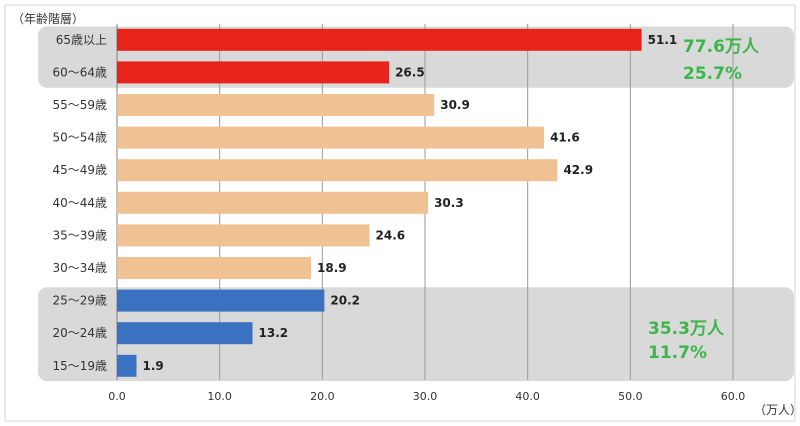 This screenshot has height=426, width=800. What do you see at coordinates (117, 396) in the screenshot?
I see `x-tick-label: 0.0` at bounding box center [117, 396].